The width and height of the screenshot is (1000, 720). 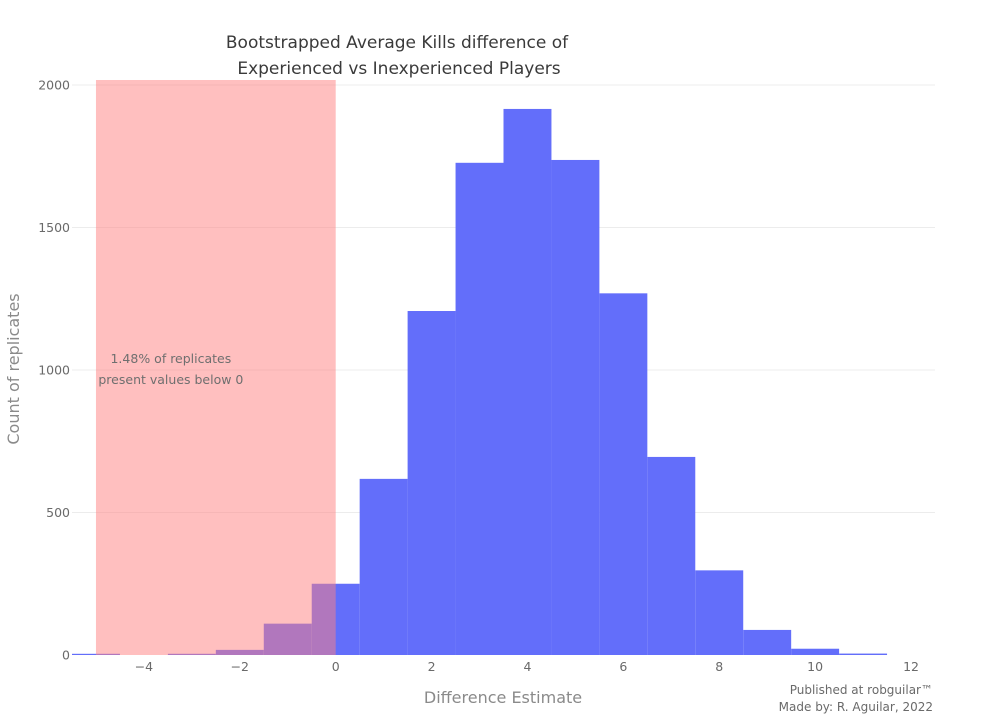 What do you see at coordinates (240, 666) in the screenshot?
I see `x-tick-label: −2` at bounding box center [240, 666].